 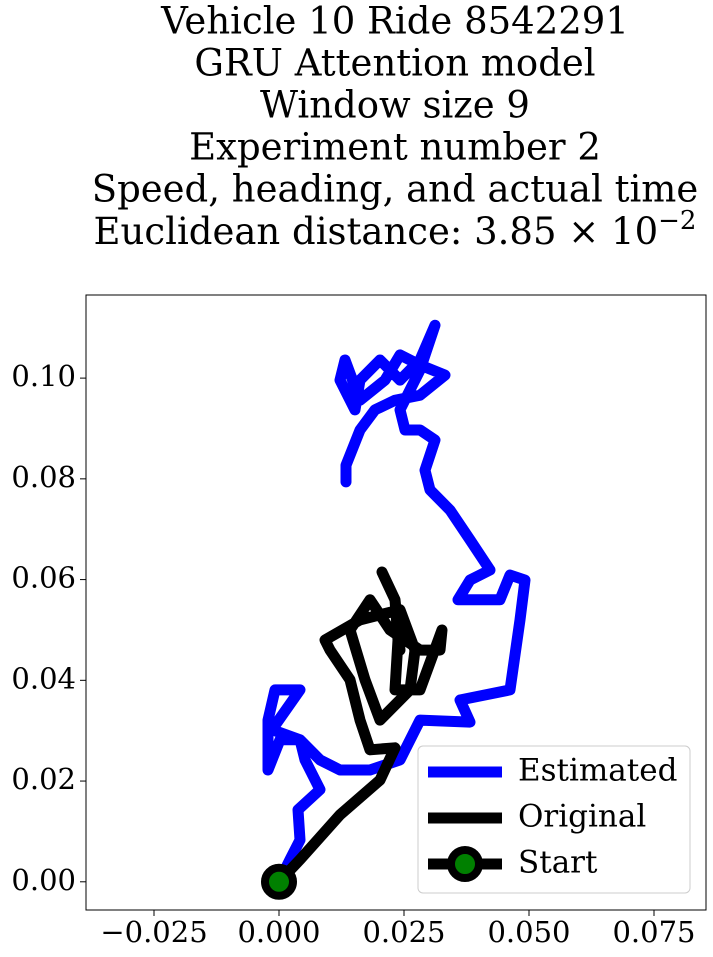 I want to click on title-line: Window size 9, so click(x=395, y=105).